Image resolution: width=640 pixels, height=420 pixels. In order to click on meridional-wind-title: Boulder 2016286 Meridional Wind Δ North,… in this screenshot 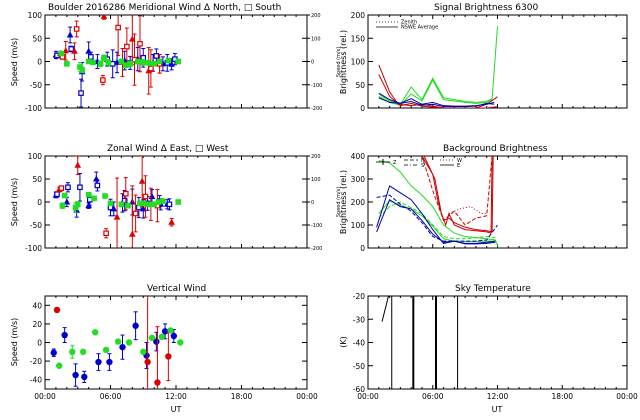, I will do `click(164, 8)`.